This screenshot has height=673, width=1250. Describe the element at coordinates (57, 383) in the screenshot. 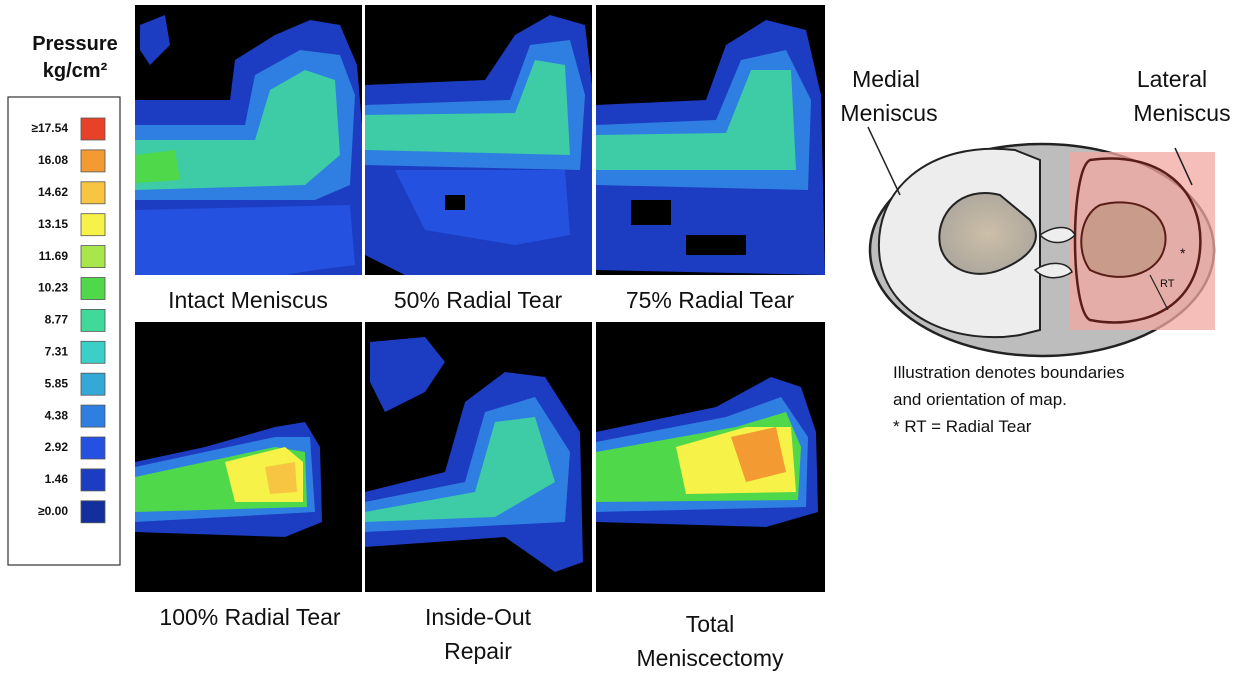

I see `legend-label: 5.85` at that location.